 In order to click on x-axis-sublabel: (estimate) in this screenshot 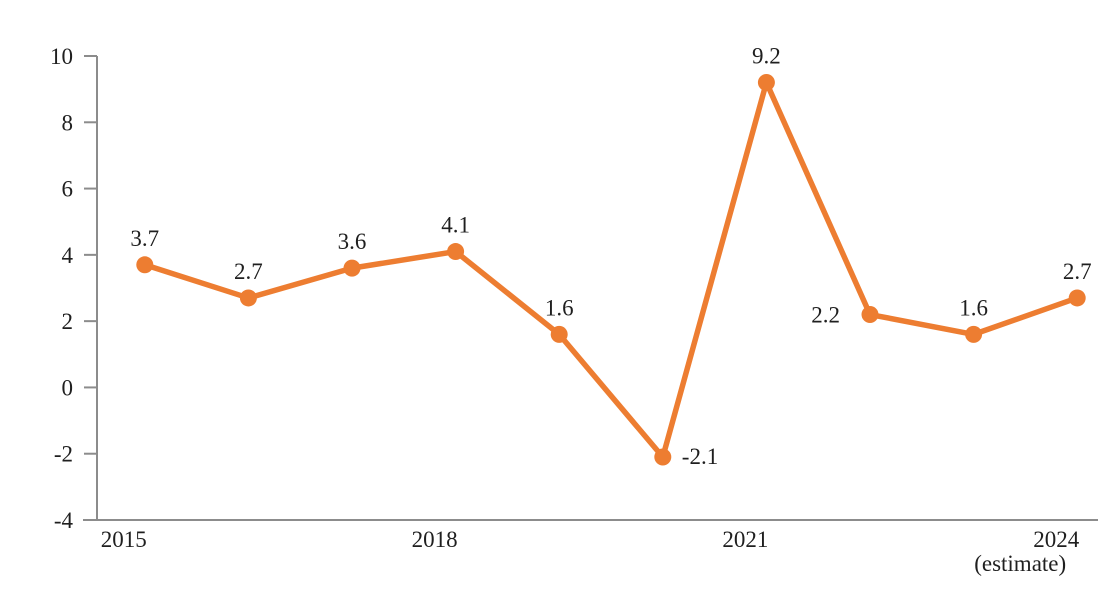, I will do `click(1020, 563)`.